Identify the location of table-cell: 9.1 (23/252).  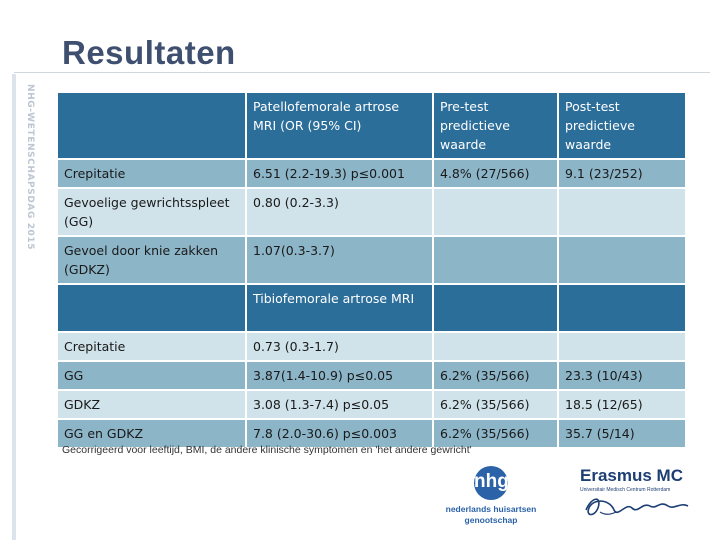
(622, 173).